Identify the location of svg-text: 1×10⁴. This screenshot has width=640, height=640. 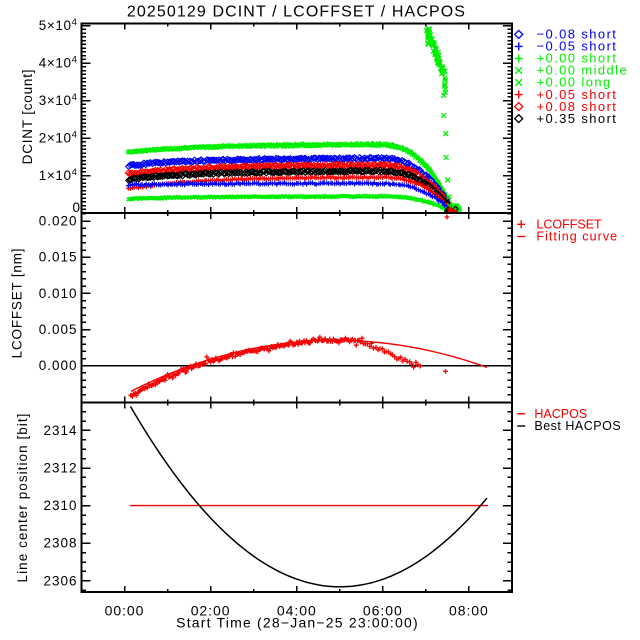
(58, 175).